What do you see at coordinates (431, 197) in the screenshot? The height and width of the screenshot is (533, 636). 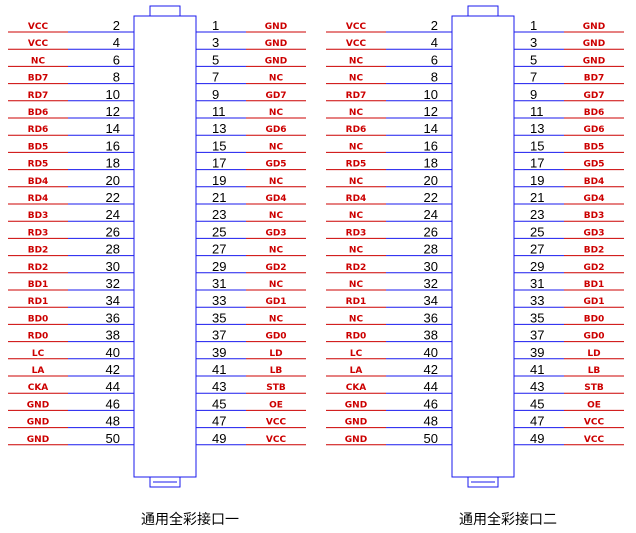 I see `left-pin-number: 22` at bounding box center [431, 197].